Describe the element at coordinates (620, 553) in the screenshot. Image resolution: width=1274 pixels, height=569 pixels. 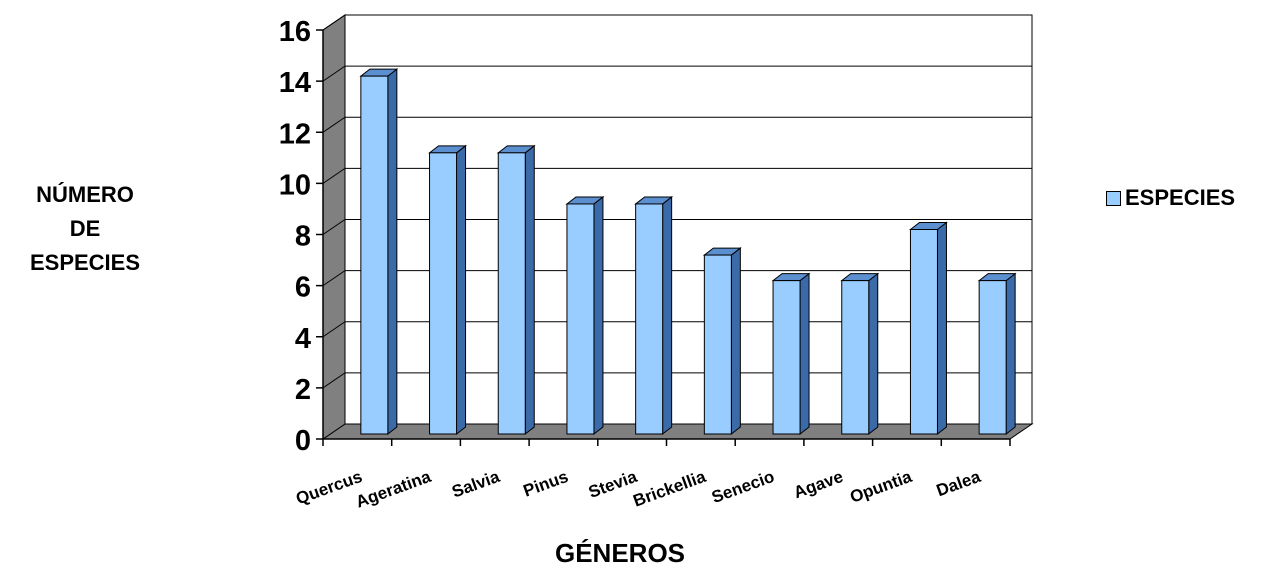
I see `x-axis-title: GÉNEROS` at that location.